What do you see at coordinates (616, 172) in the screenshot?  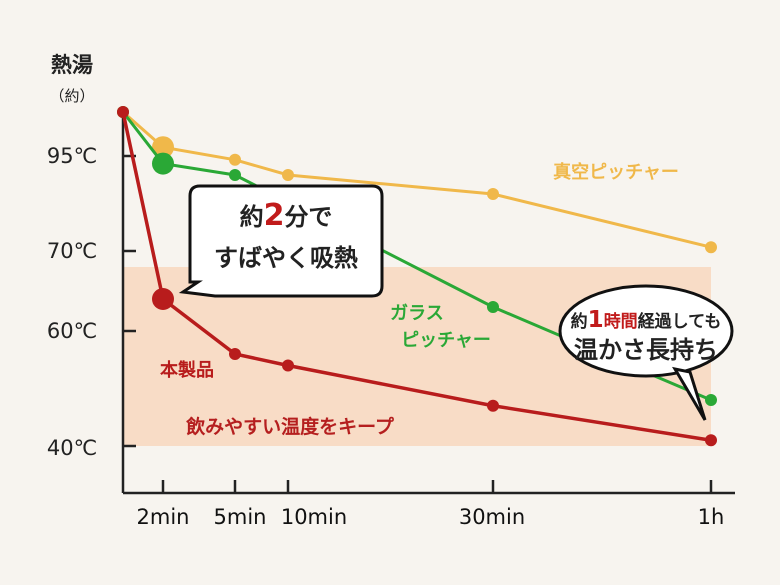 I see `series-label-vacuum: 真空ピッチャー` at bounding box center [616, 172].